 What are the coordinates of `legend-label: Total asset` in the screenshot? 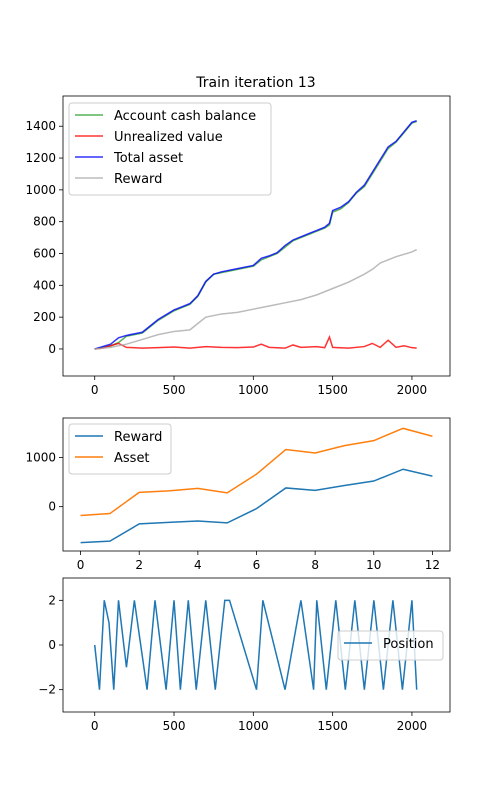 It's located at (148, 158).